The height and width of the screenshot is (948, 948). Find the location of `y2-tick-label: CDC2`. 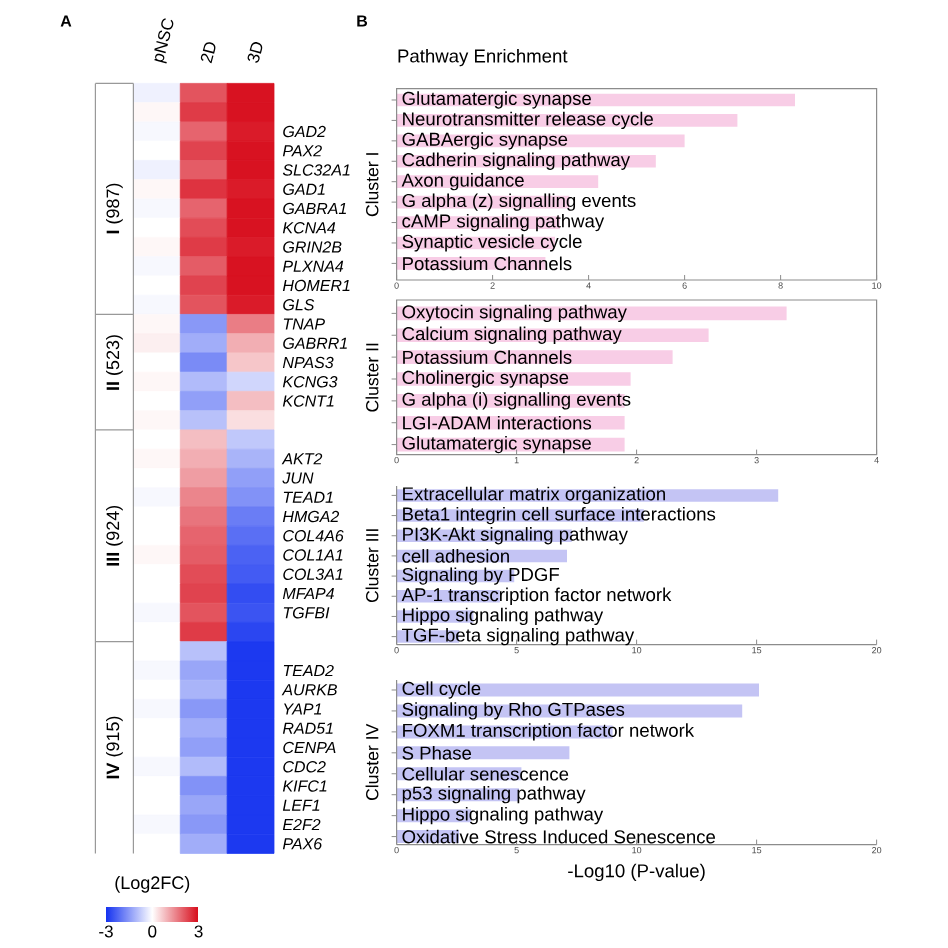

y2-tick-label: CDC2 is located at coordinates (304, 767).